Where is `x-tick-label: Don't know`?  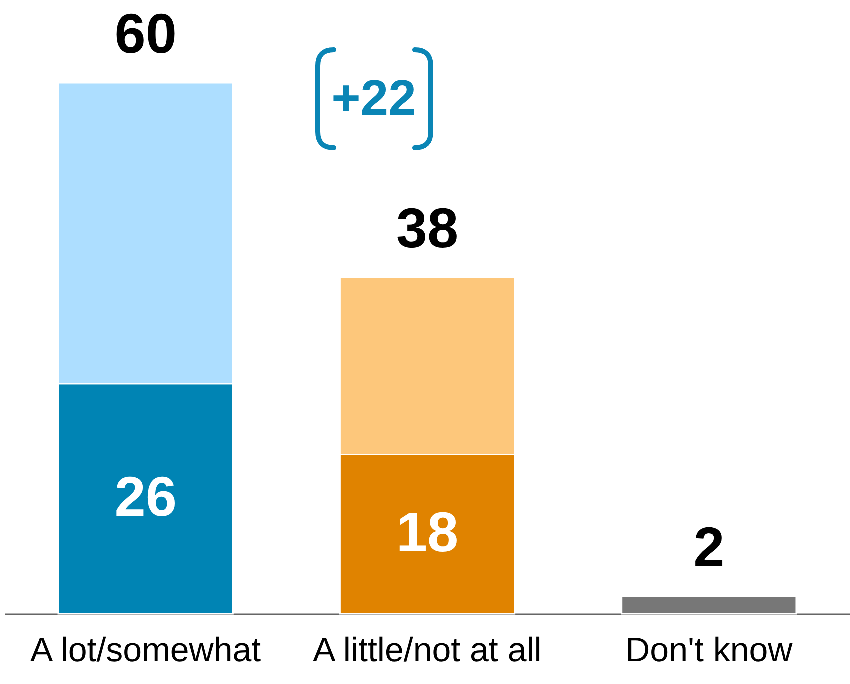
x-tick-label: Don't know is located at coordinates (710, 651).